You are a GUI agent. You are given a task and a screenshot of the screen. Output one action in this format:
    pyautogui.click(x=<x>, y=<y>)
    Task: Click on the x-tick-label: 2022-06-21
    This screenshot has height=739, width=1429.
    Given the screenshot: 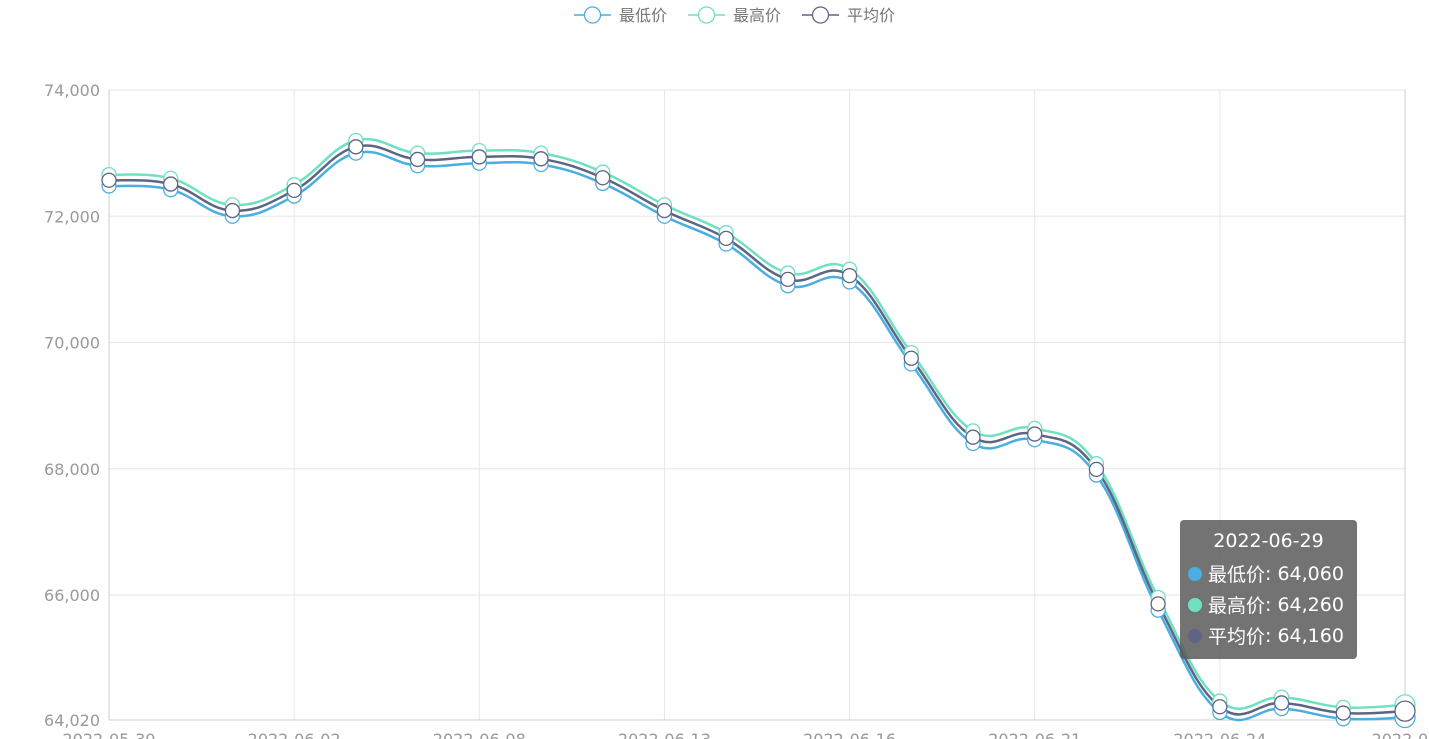 What is the action you would take?
    pyautogui.click(x=1034, y=734)
    